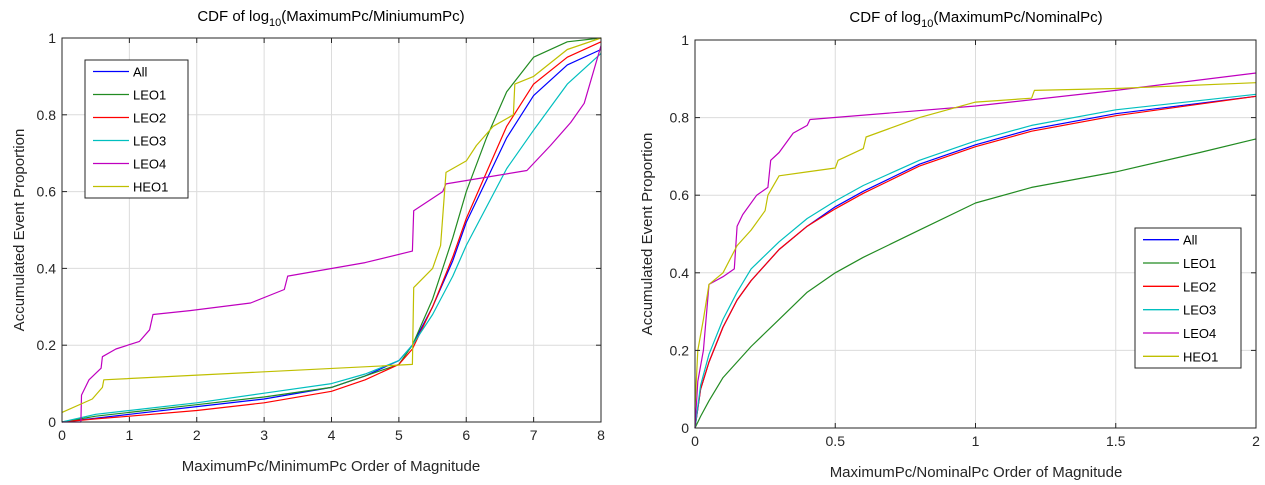 The image size is (1265, 485). I want to click on chart-left-x-tick-label-8: 8, so click(601, 435).